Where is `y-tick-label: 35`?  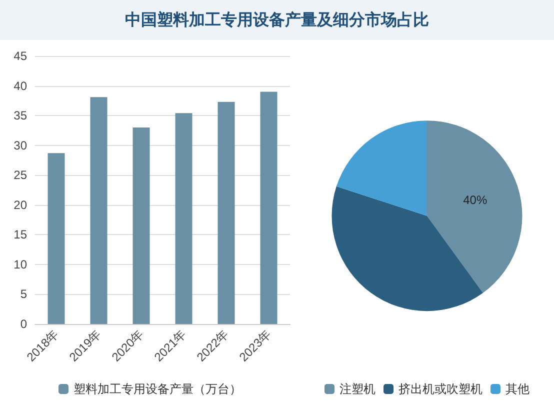 y-tick-label: 35 is located at coordinates (21, 115).